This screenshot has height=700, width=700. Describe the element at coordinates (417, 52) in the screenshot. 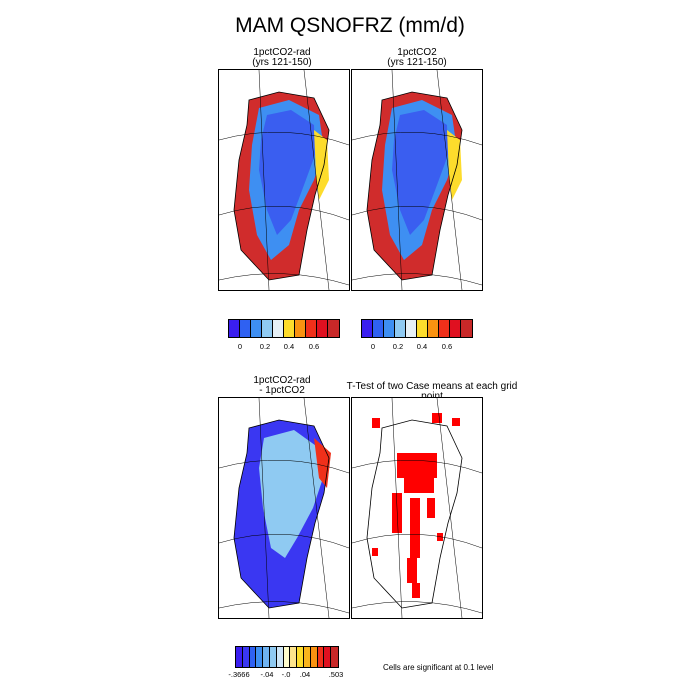

I see `panel-2-title-line1: 1pctCO2` at that location.